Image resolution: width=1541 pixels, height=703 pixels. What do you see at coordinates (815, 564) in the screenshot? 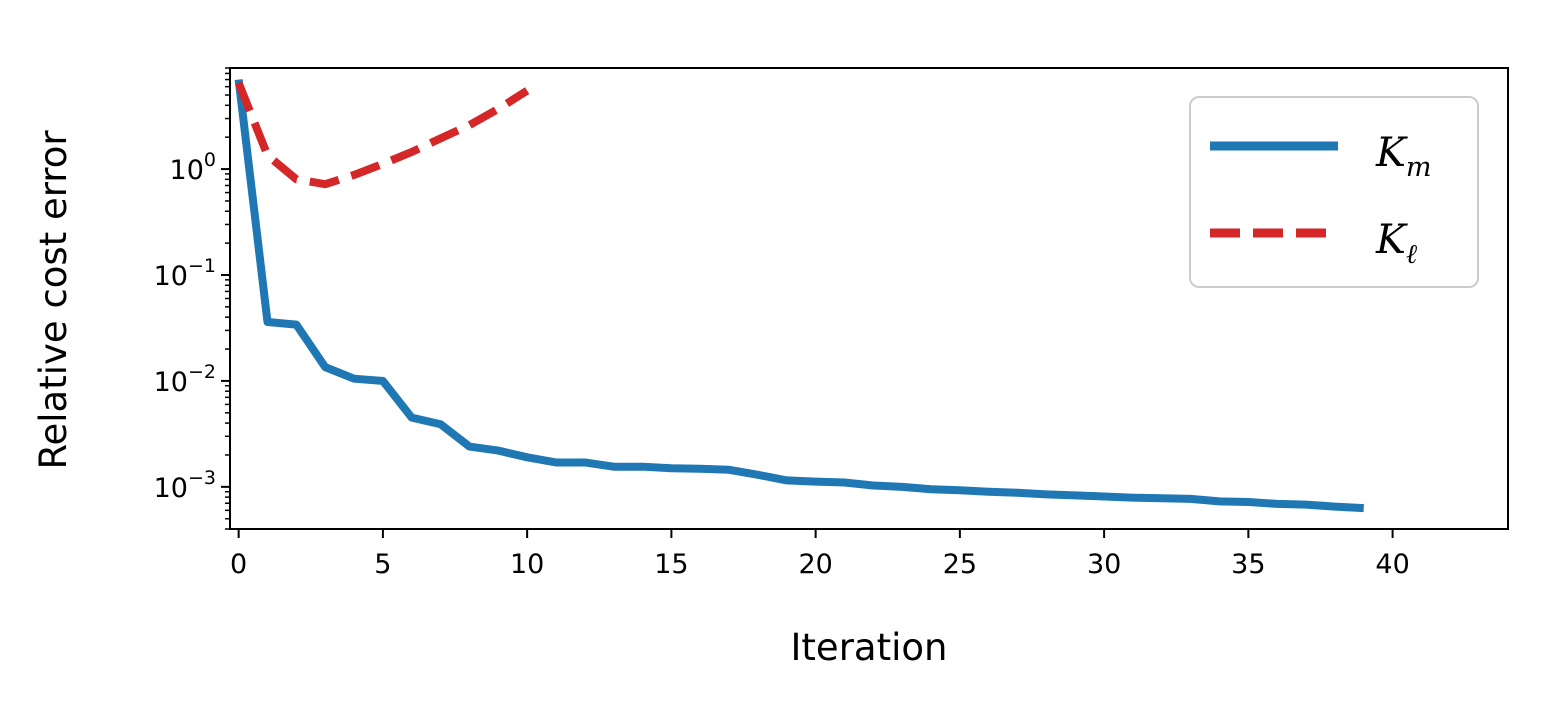
I see `x-tick-label: 20` at bounding box center [815, 564].